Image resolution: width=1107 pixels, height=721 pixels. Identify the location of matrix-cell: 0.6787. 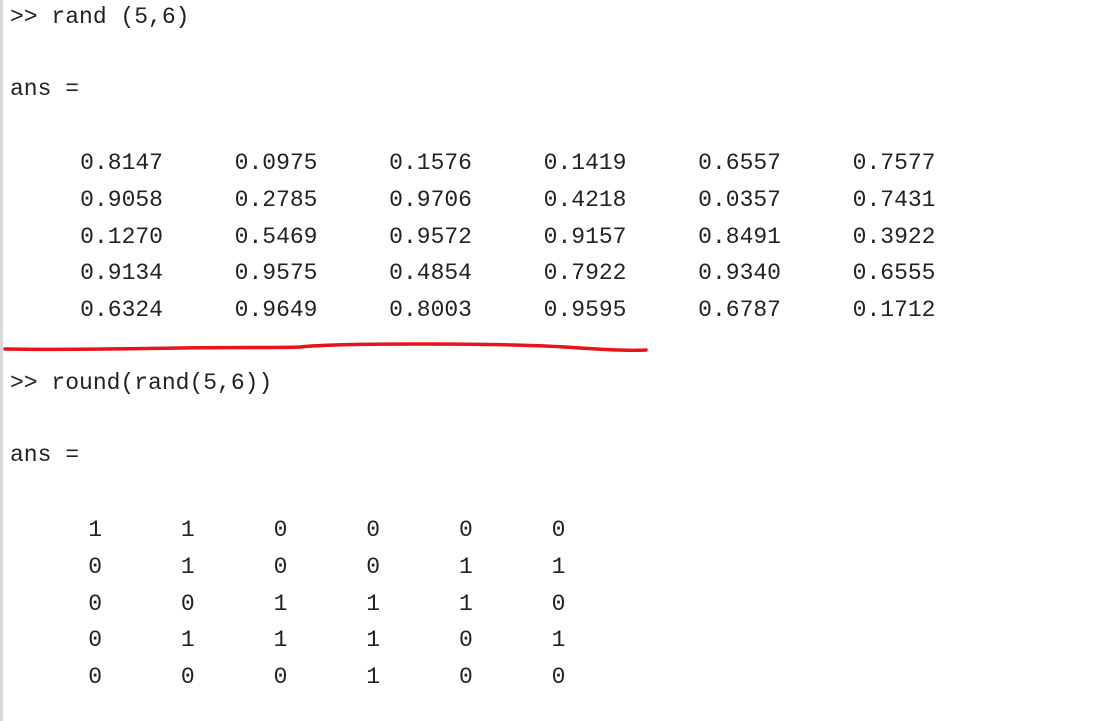
(739, 310).